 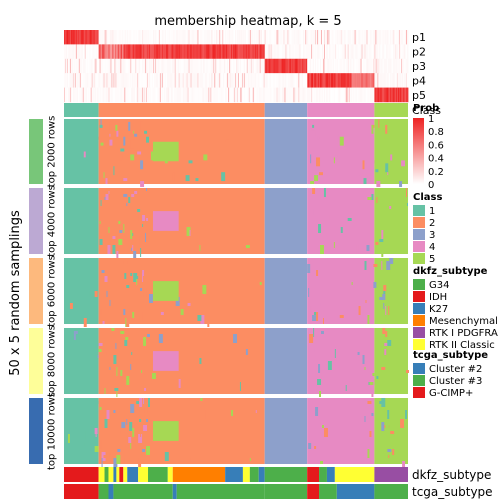 What do you see at coordinates (286, 474) in the screenshot?
I see `dkfz-subtype-segment` at bounding box center [286, 474].